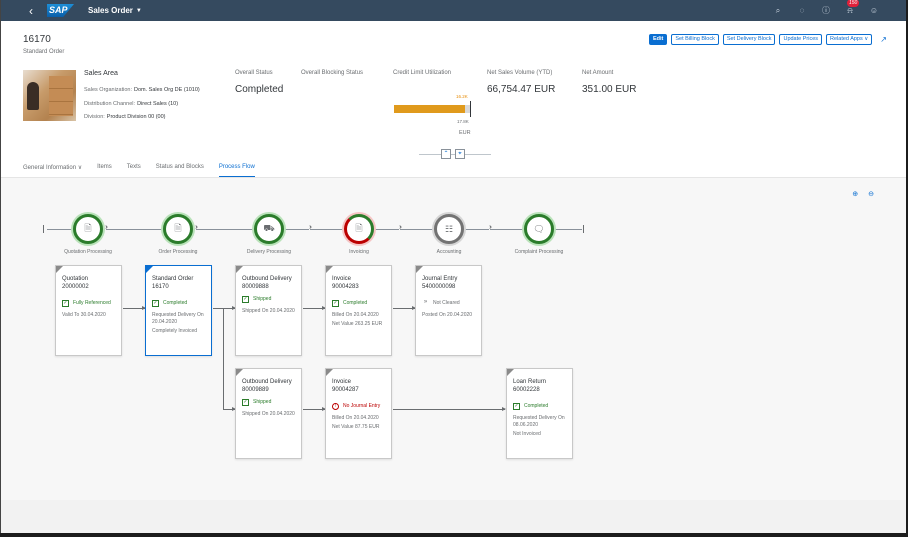  I want to click on sales-area-title: Sales Area, so click(101, 73).